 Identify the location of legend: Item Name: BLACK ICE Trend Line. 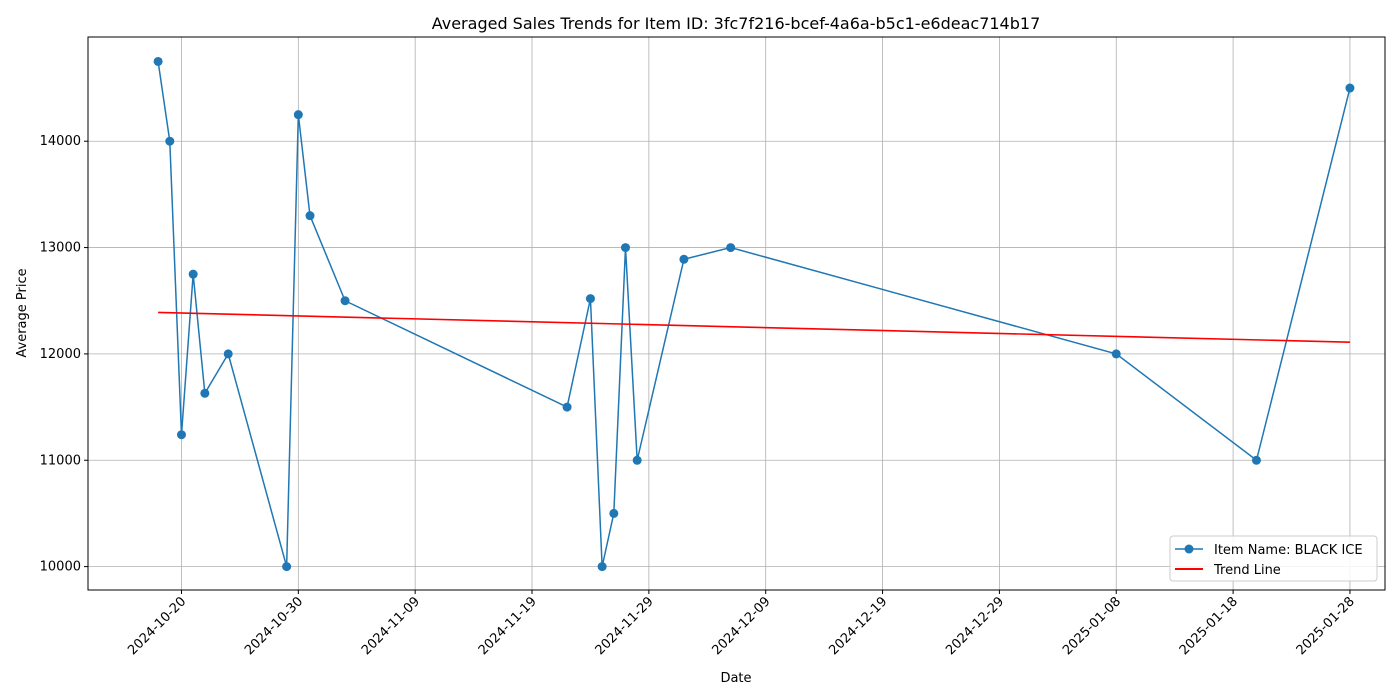
(1273, 558).